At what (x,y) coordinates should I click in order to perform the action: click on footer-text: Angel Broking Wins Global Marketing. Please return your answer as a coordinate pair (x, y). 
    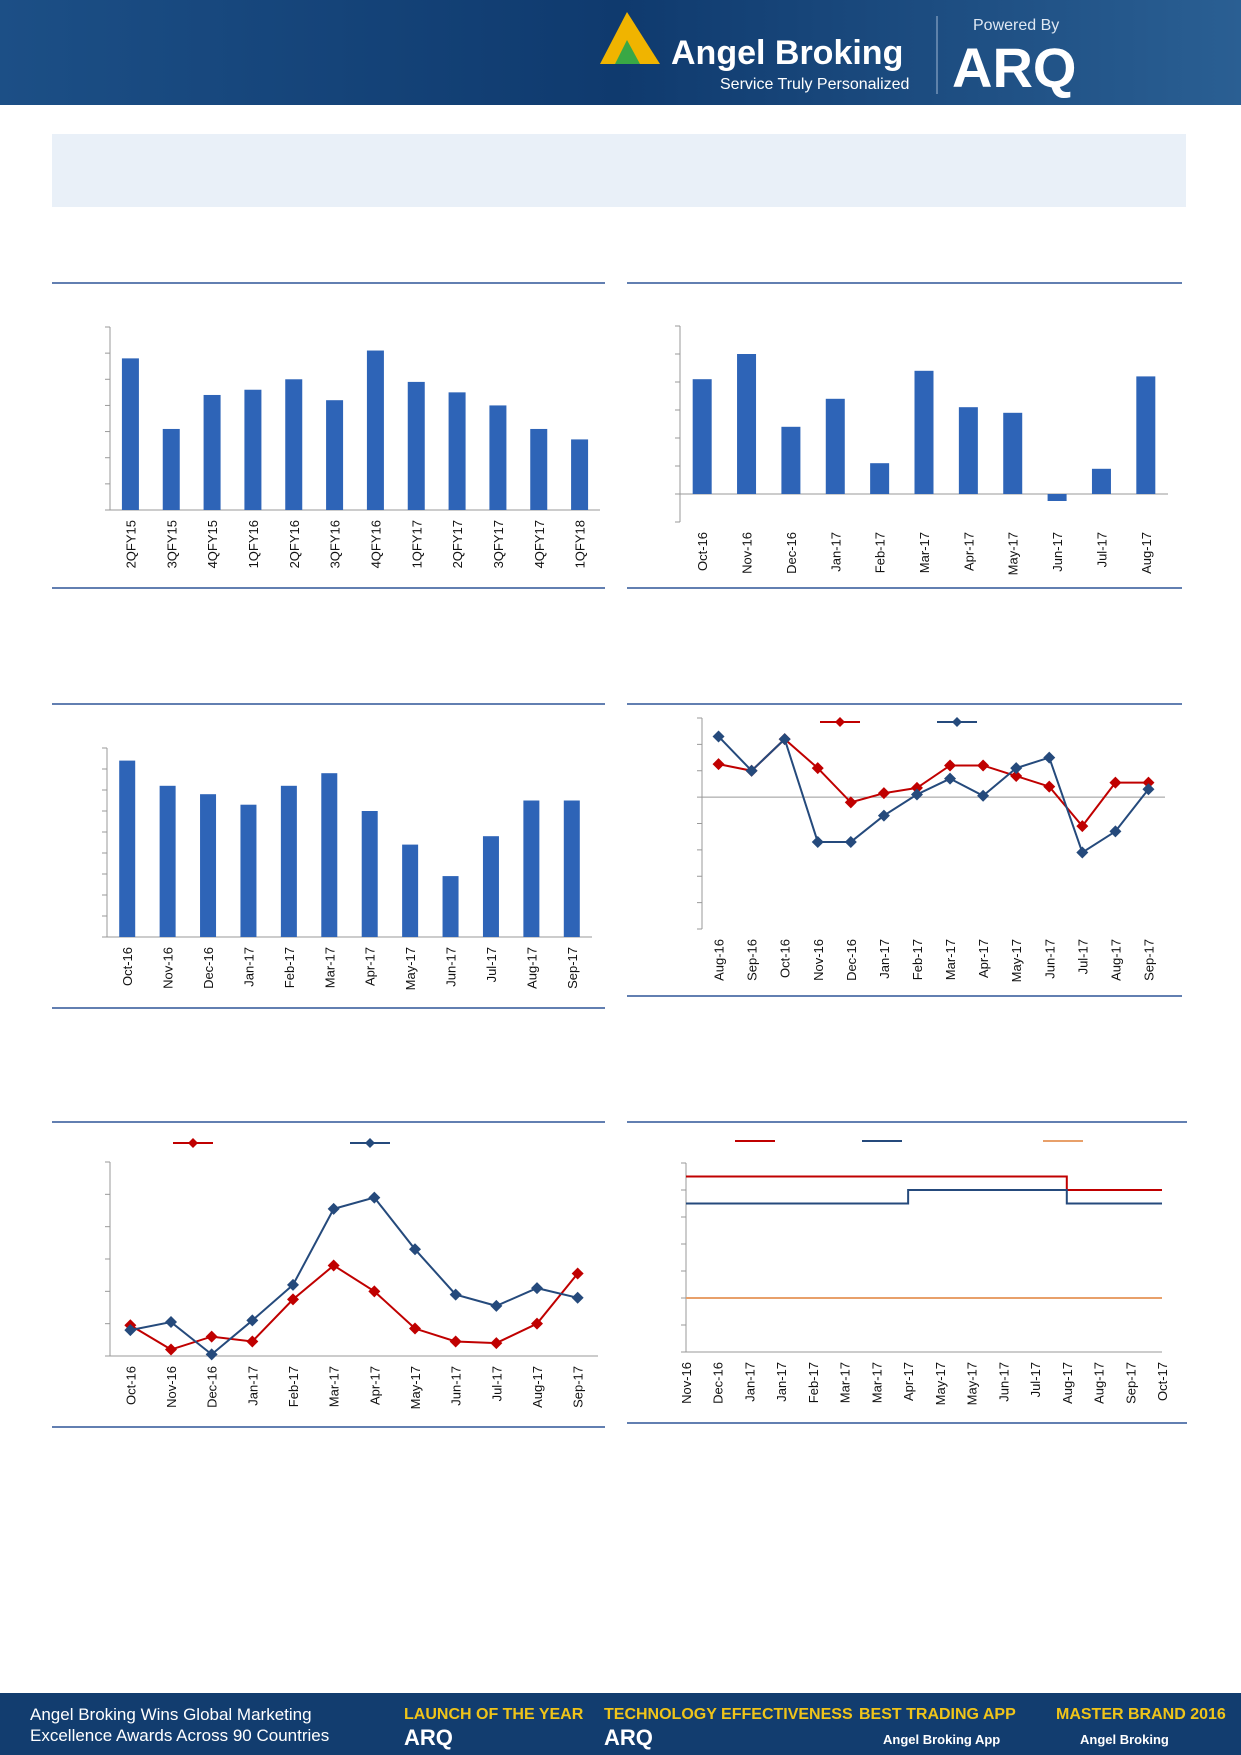
    Looking at the image, I should click on (171, 1714).